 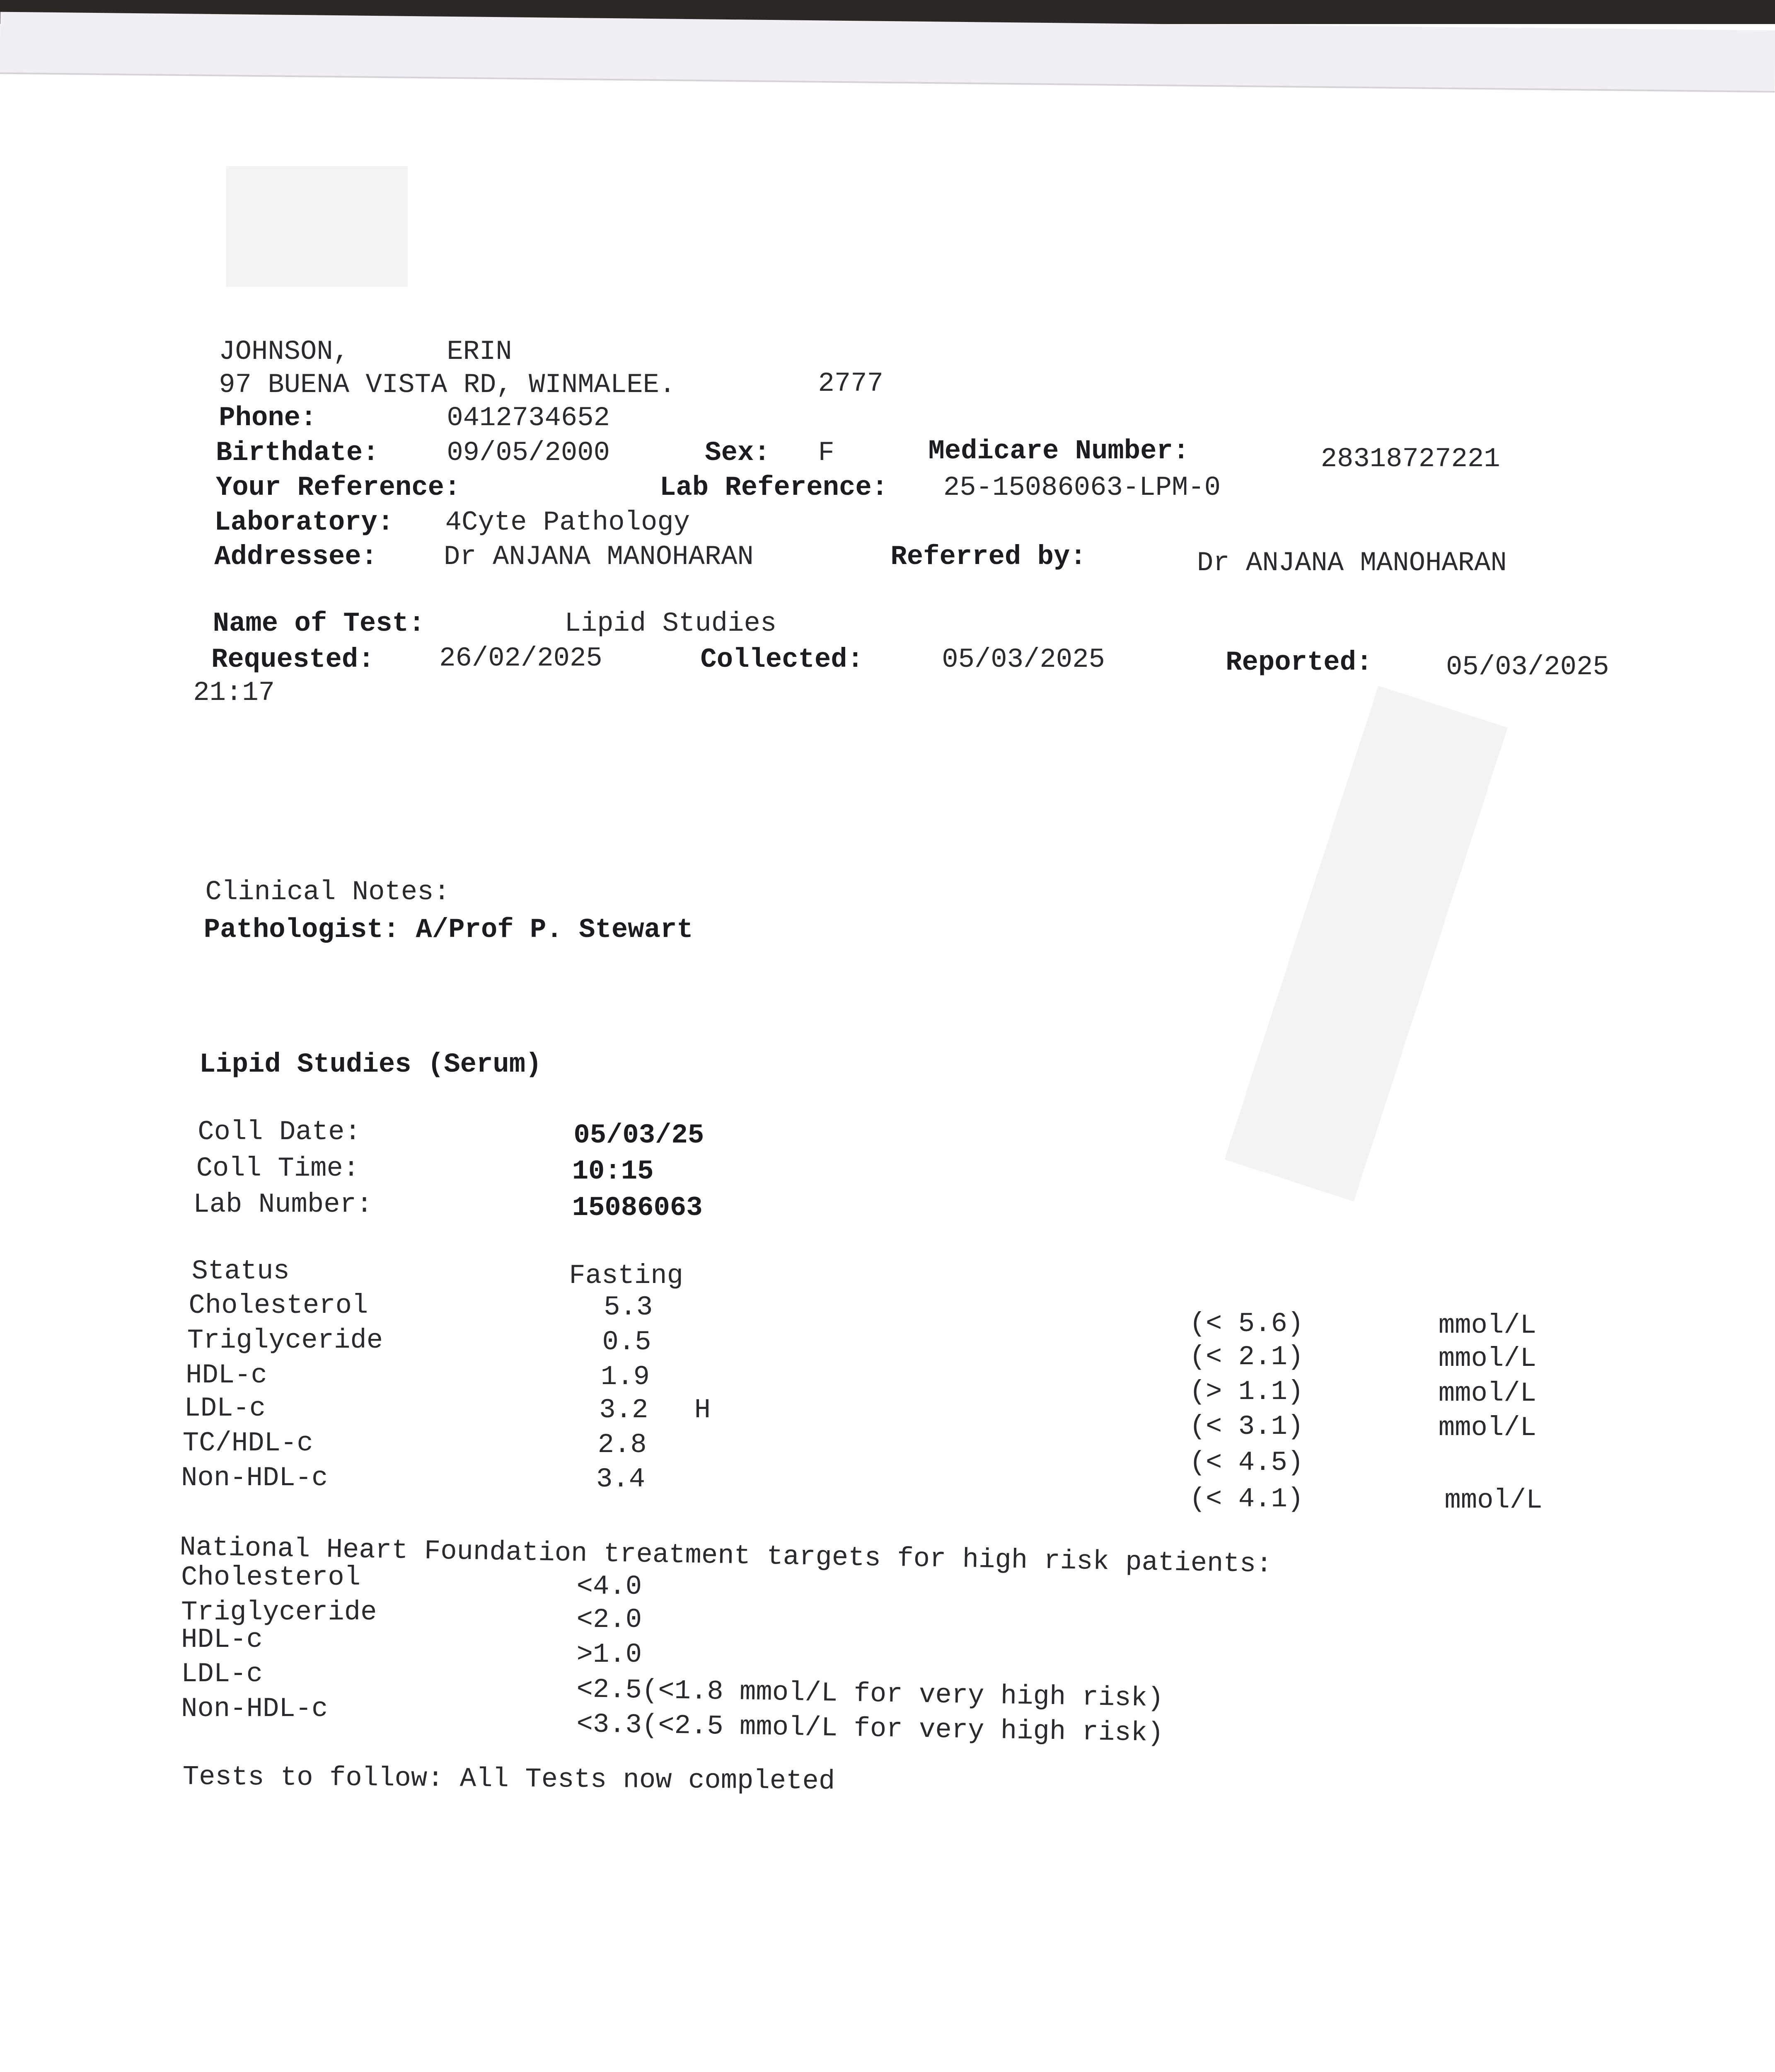 I want to click on target-value: <3.3(<2.5 mmol/L for very high risk), so click(x=870, y=1728).